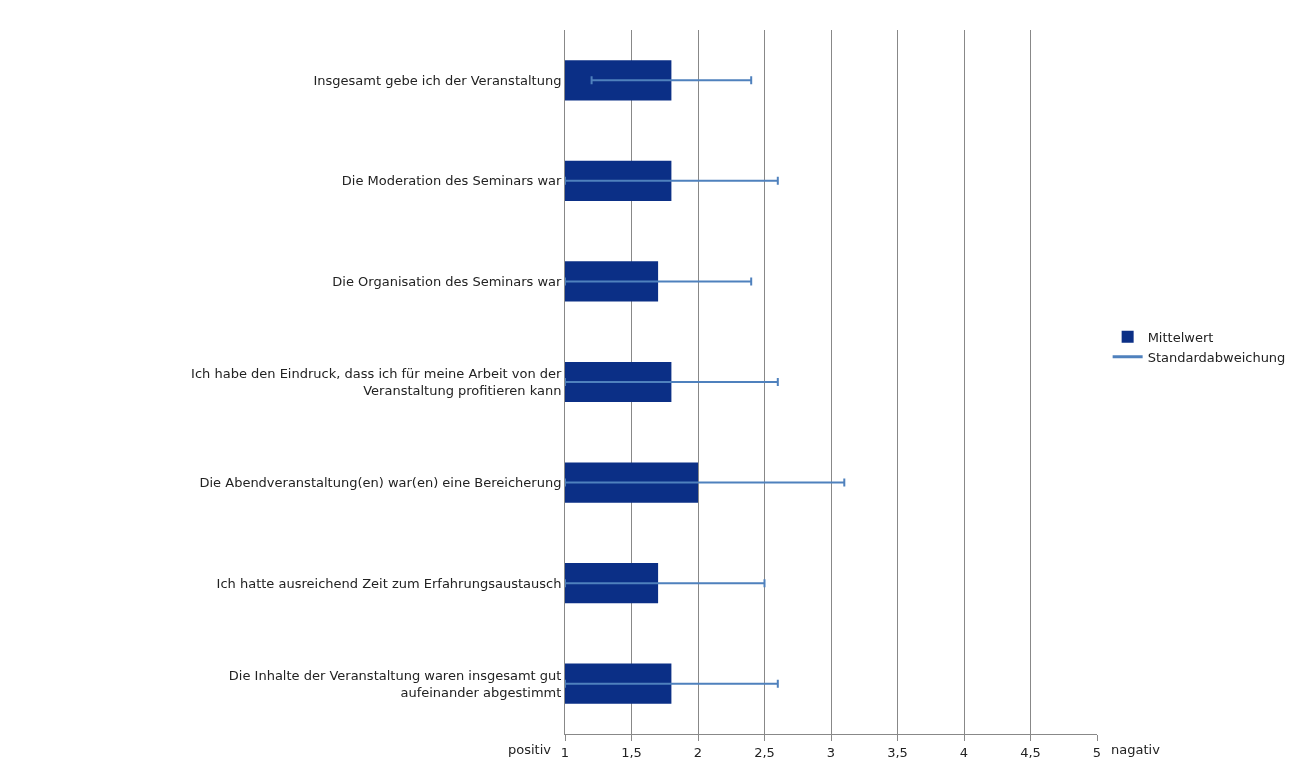 Image resolution: width=1303 pixels, height=784 pixels. What do you see at coordinates (447, 281) in the screenshot?
I see `y-tick-label: Die Organisation des Seminars war` at bounding box center [447, 281].